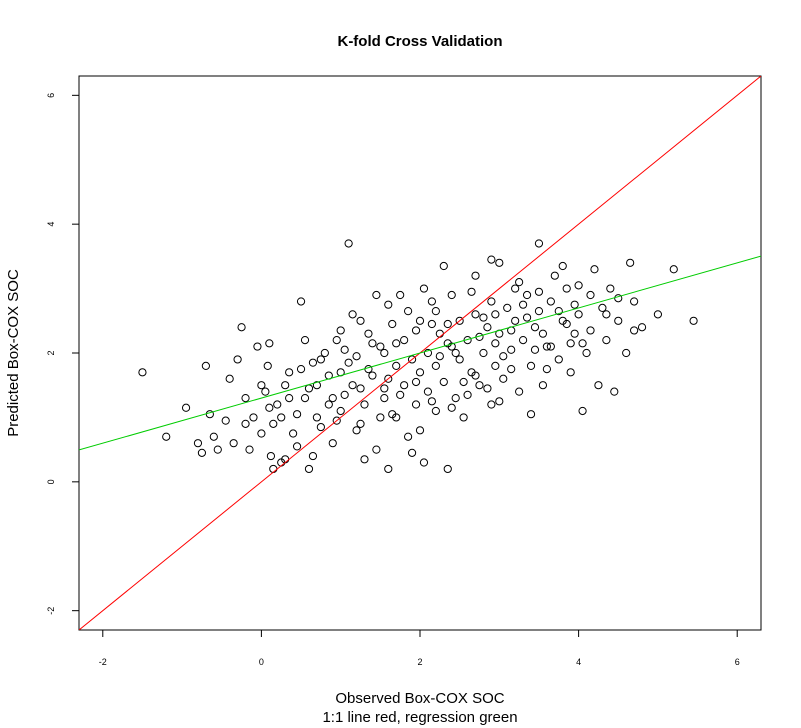  What do you see at coordinates (51, 481) in the screenshot?
I see `y-tick-label: 0` at bounding box center [51, 481].